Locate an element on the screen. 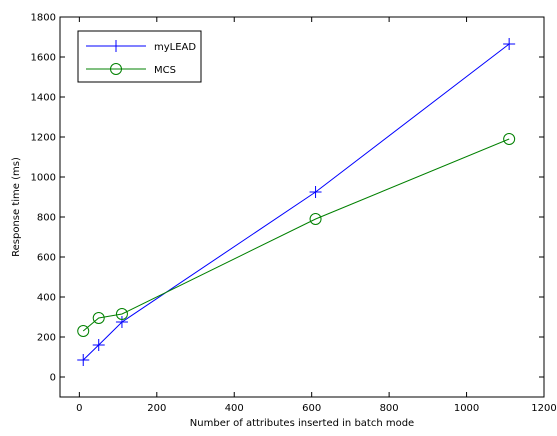 This screenshot has height=436, width=557. x-tick-label: 800 is located at coordinates (389, 408).